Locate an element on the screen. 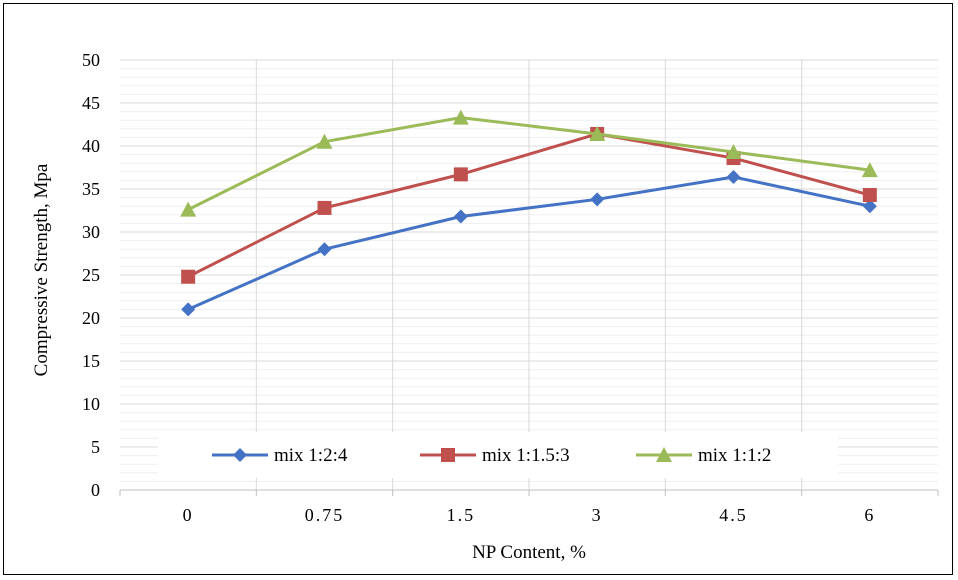 Image resolution: width=958 pixels, height=580 pixels. axes is located at coordinates (529, 492).